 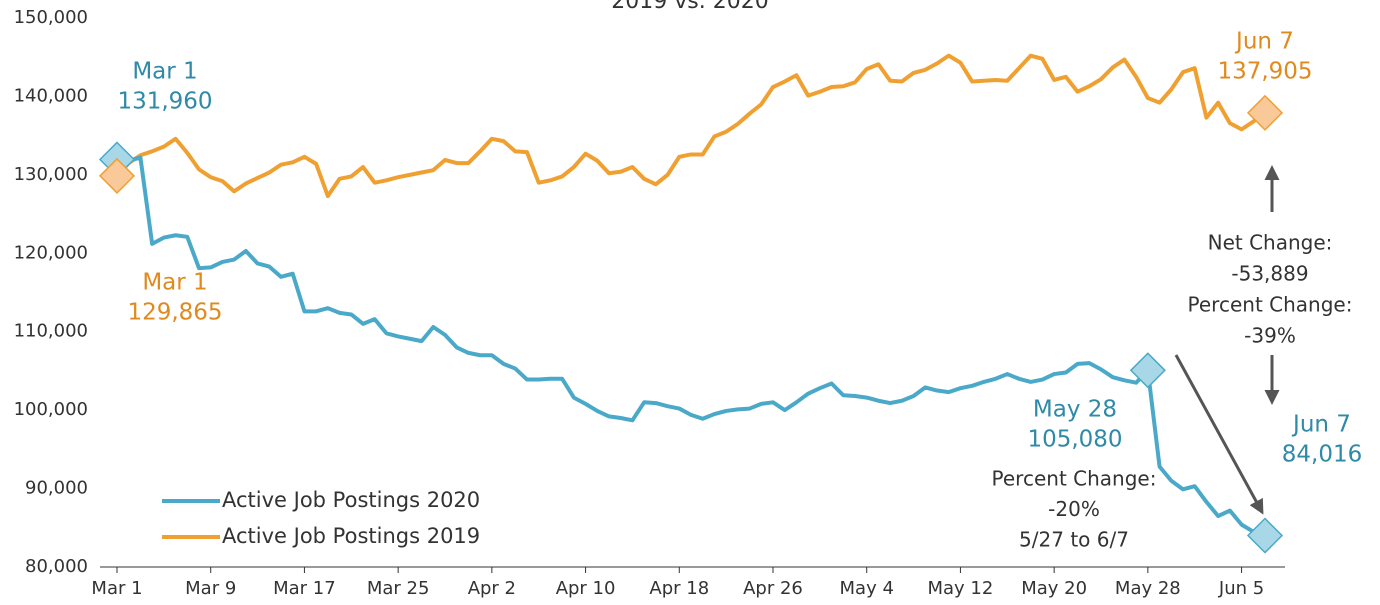 What do you see at coordinates (492, 588) in the screenshot?
I see `x-tick-label: Apr 2` at bounding box center [492, 588].